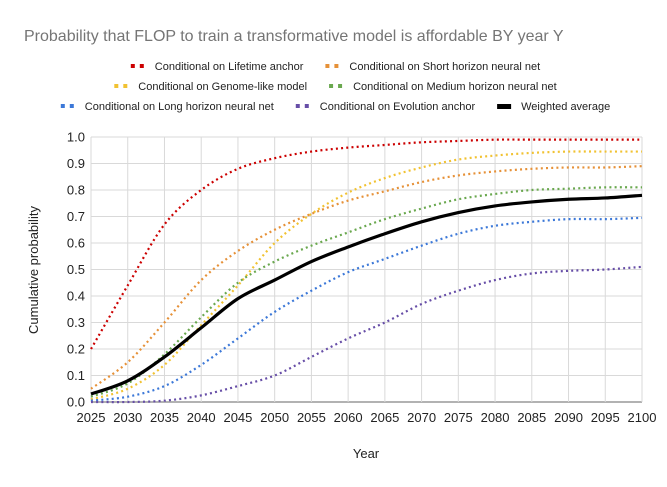 This screenshot has height=487, width=667. I want to click on legend-label: Conditional on Evolution anchor, so click(398, 107).